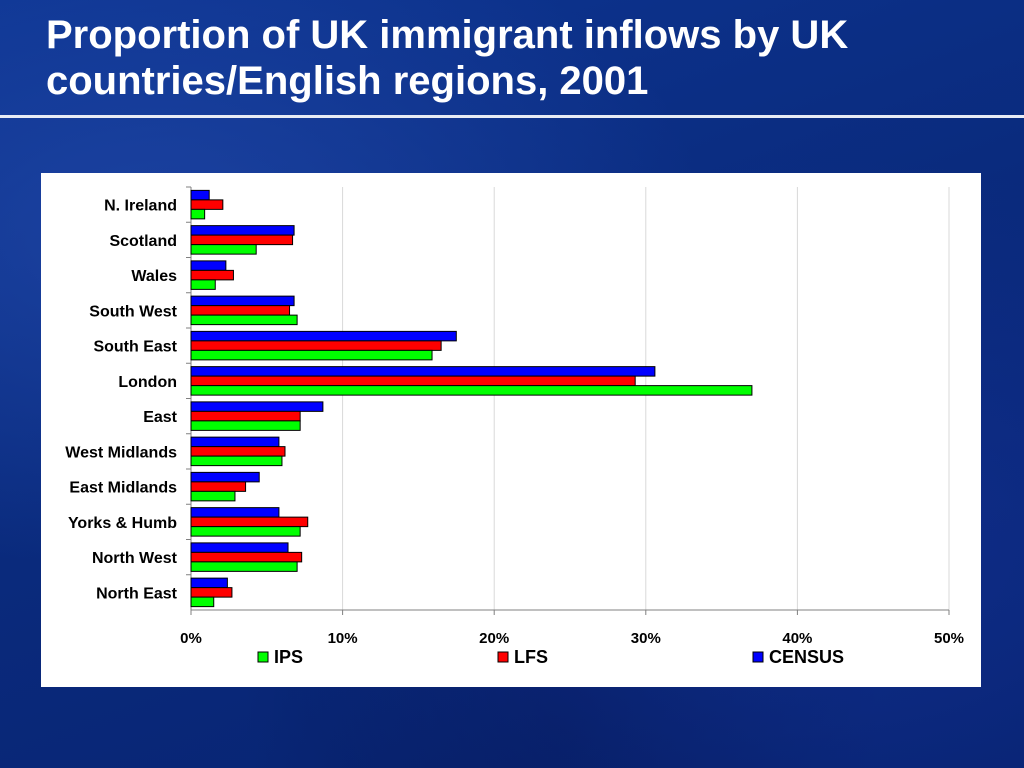 The width and height of the screenshot is (1024, 768). Describe the element at coordinates (154, 276) in the screenshot. I see `category-label: Wales` at that location.